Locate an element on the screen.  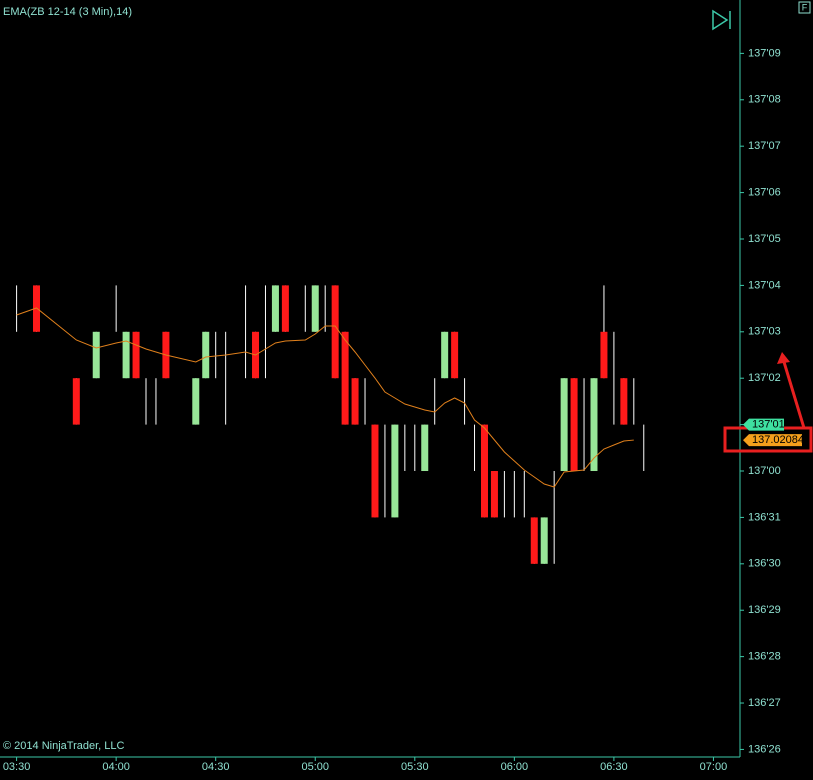
panel-button is located at coordinates (804, 7).